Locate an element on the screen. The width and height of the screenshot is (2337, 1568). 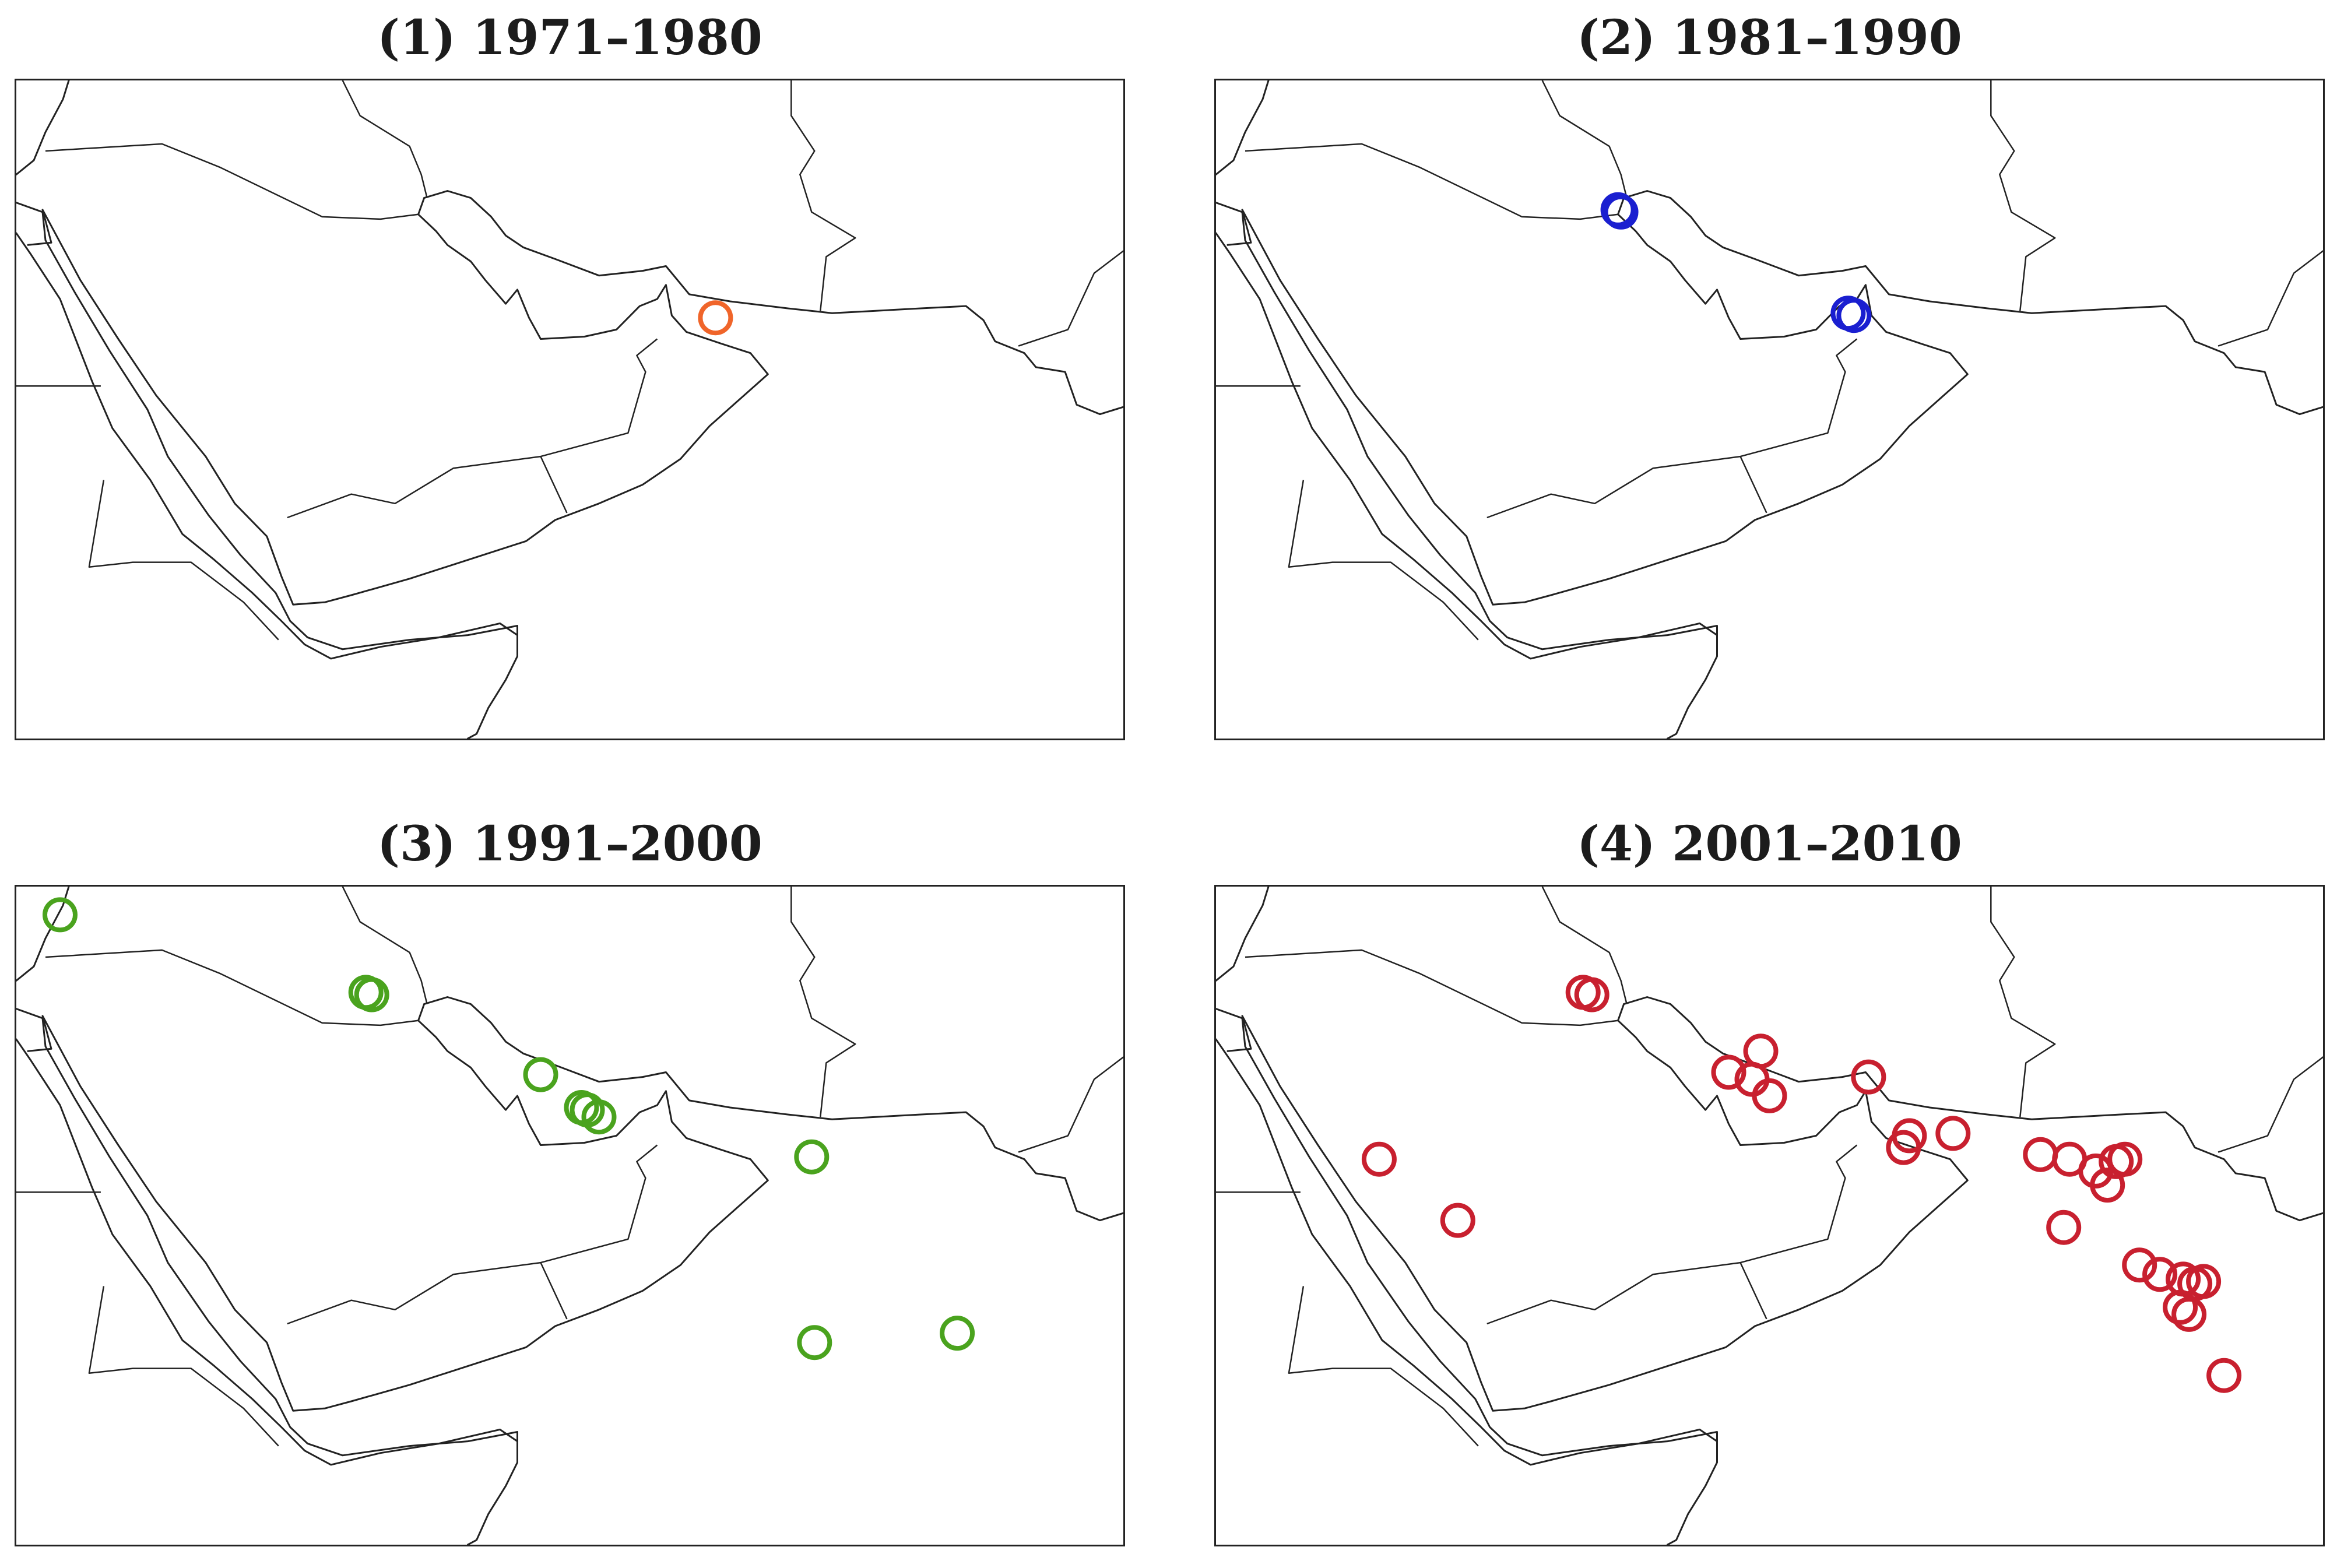
panel-title: (3) 1991–2000 is located at coordinates (569, 844).